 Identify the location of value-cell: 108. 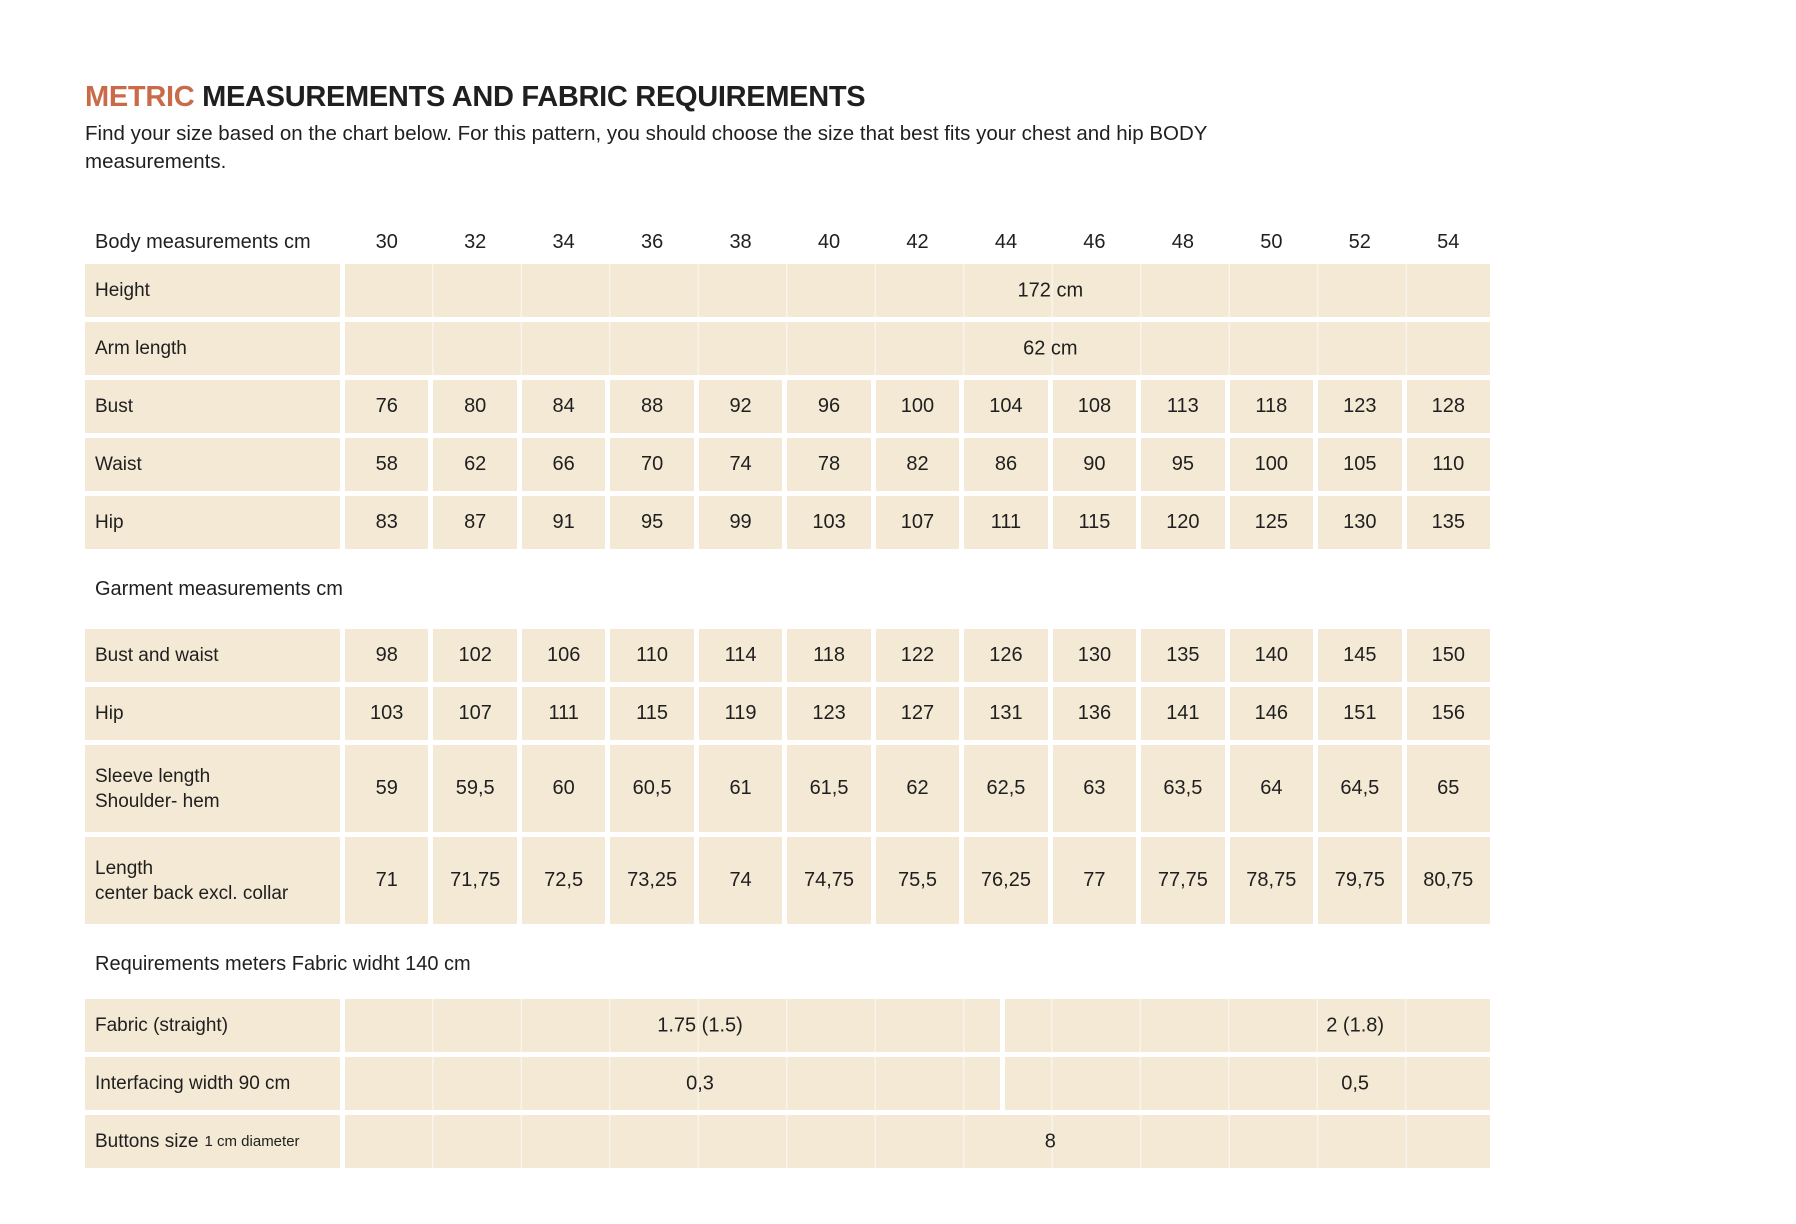
(1094, 406).